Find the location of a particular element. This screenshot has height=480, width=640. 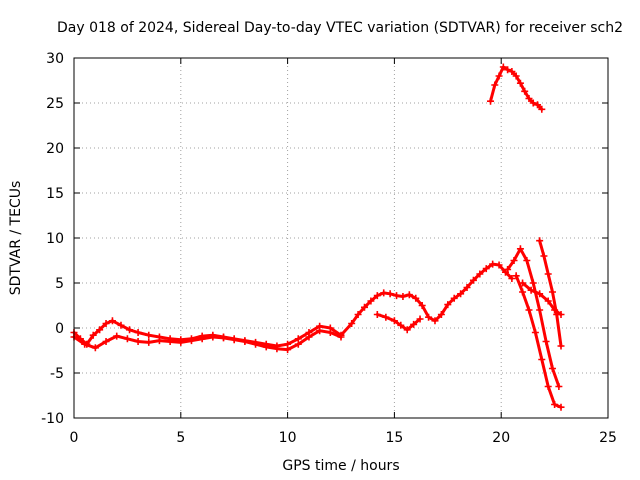

y-tick-label: 20 is located at coordinates (55, 149).